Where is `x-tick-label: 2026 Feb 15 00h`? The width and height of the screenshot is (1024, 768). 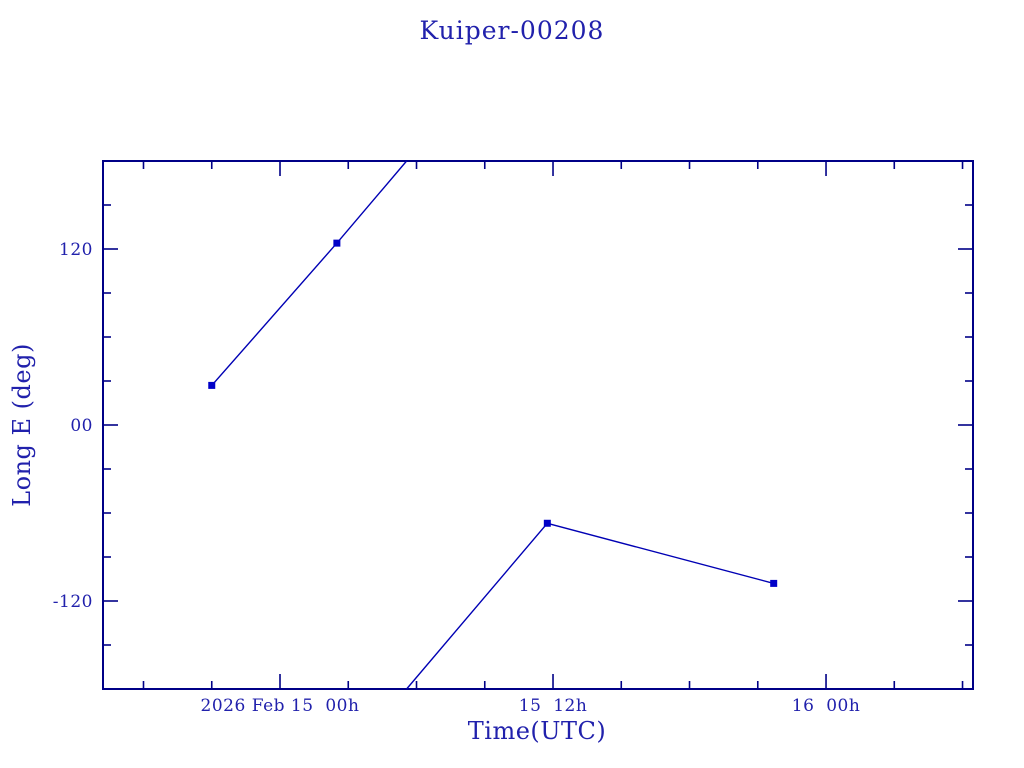
x-tick-label: 2026 Feb 15 00h is located at coordinates (280, 706).